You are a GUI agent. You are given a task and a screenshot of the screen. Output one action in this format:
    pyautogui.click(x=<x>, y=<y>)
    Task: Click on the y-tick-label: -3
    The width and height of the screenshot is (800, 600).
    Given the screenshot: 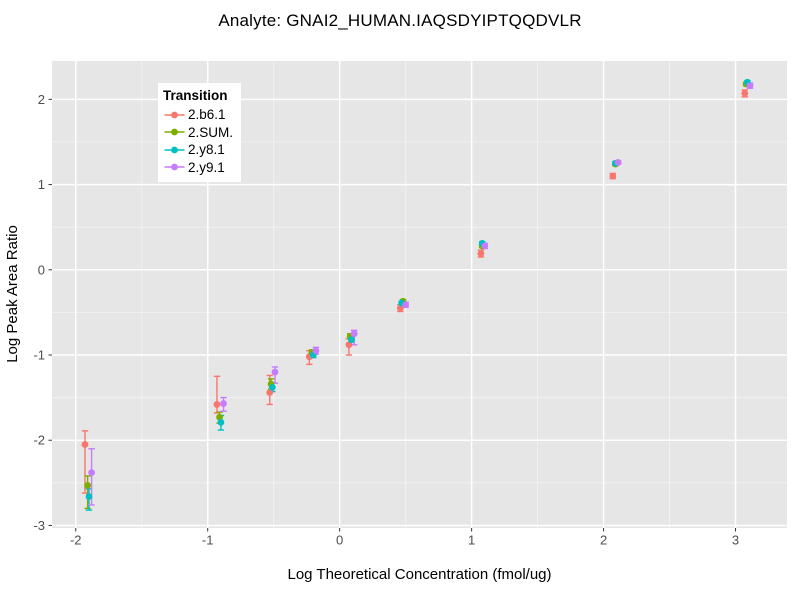 What is the action you would take?
    pyautogui.click(x=39, y=525)
    